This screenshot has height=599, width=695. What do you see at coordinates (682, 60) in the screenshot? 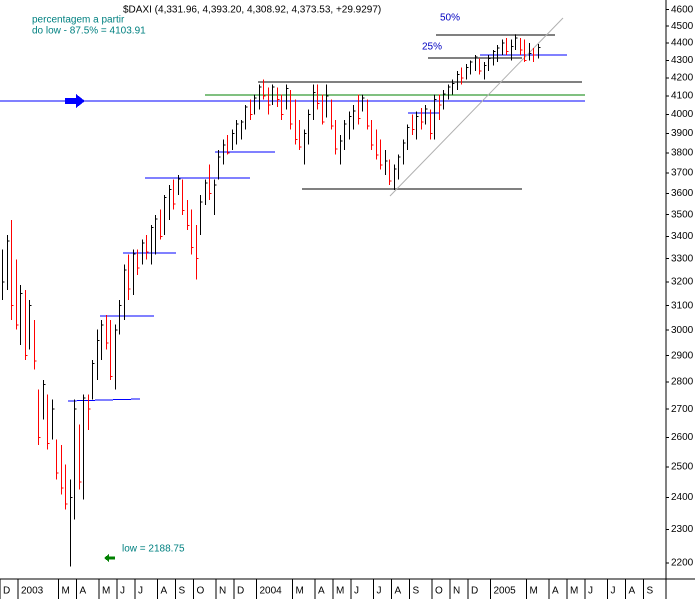
I see `y-tick-label: 4300` at bounding box center [682, 60].